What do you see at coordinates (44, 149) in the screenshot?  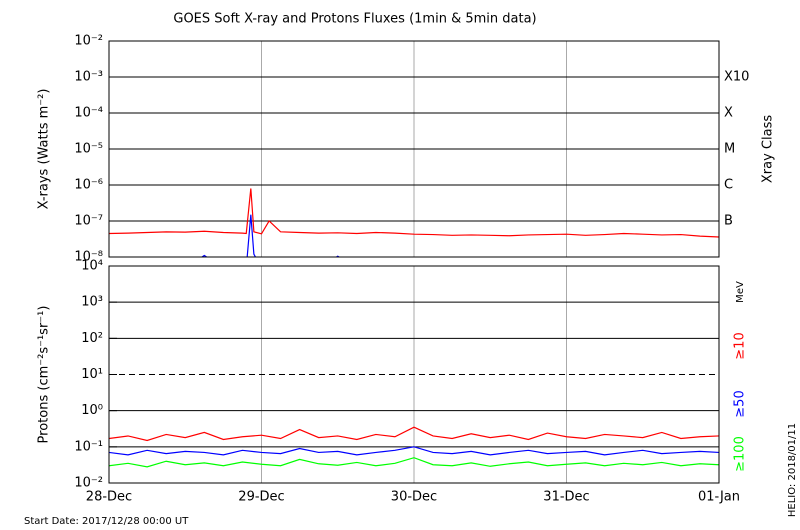 I see `y-axis-label: X-rays (Watts m⁻²)` at bounding box center [44, 149].